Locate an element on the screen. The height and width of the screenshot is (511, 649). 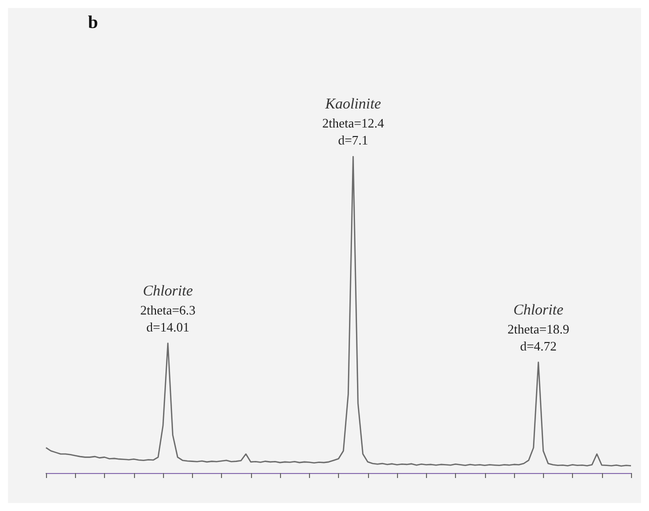
annotation: Chlorite 2theta=6.3 d=14.01 is located at coordinates (168, 308).